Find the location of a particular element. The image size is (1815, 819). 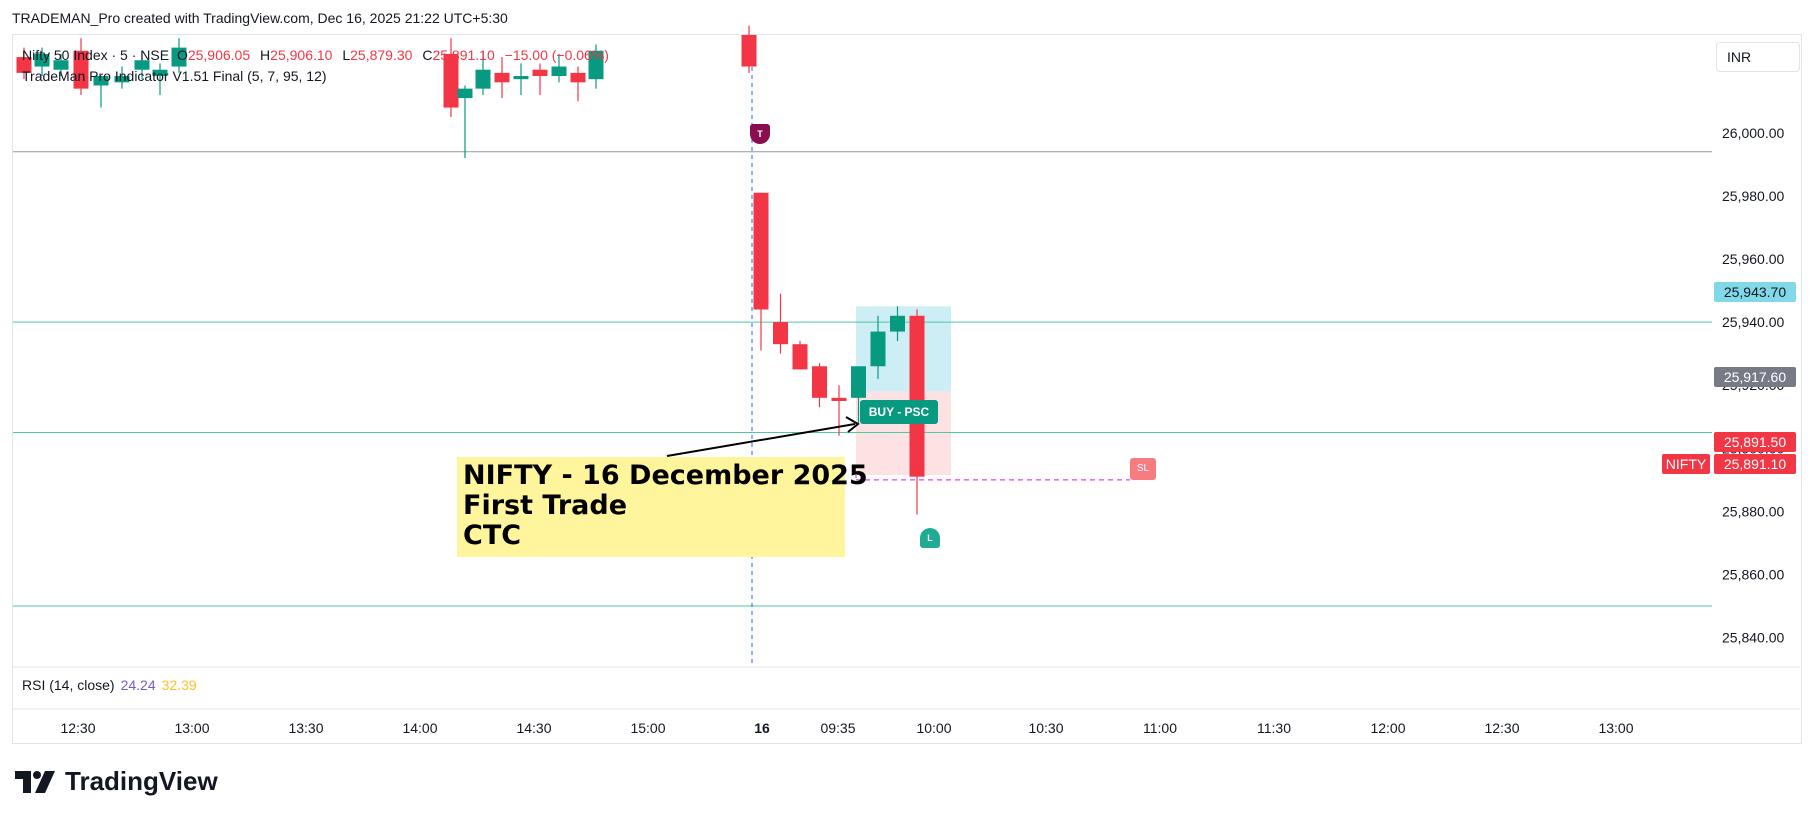

open-label: O is located at coordinates (182, 55).